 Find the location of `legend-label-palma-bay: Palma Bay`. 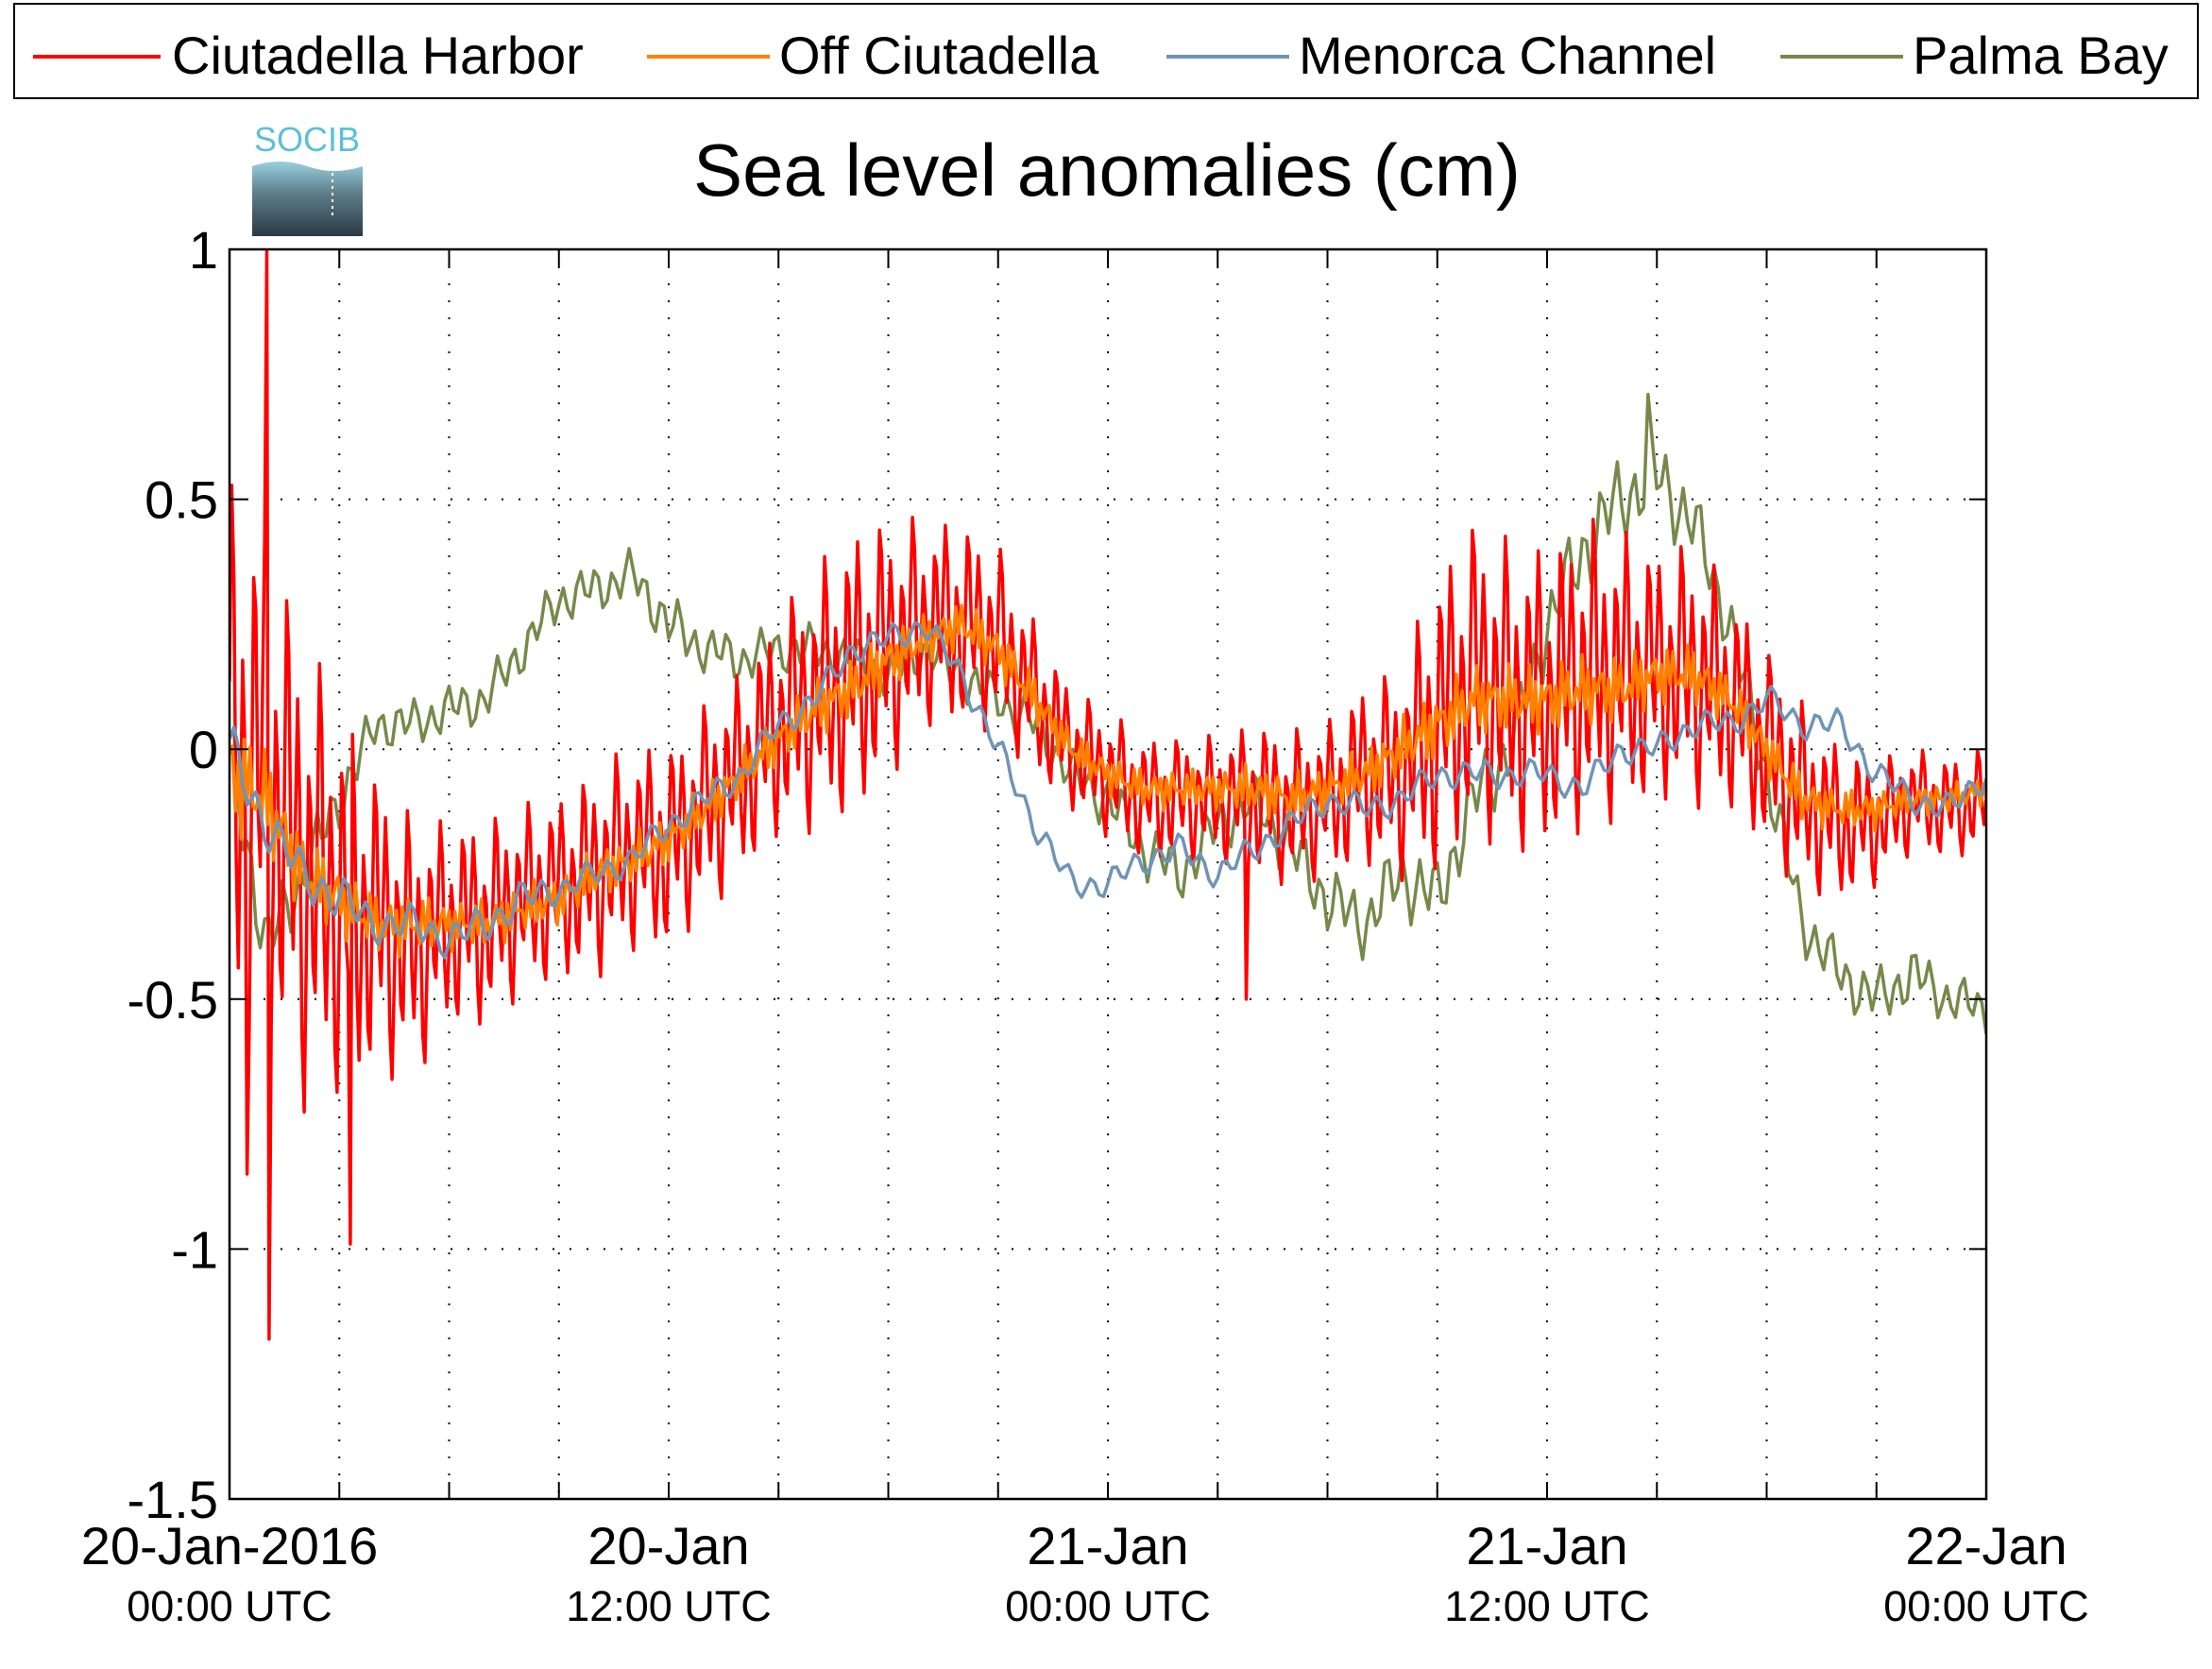

legend-label-palma-bay: Palma Bay is located at coordinates (2041, 56).